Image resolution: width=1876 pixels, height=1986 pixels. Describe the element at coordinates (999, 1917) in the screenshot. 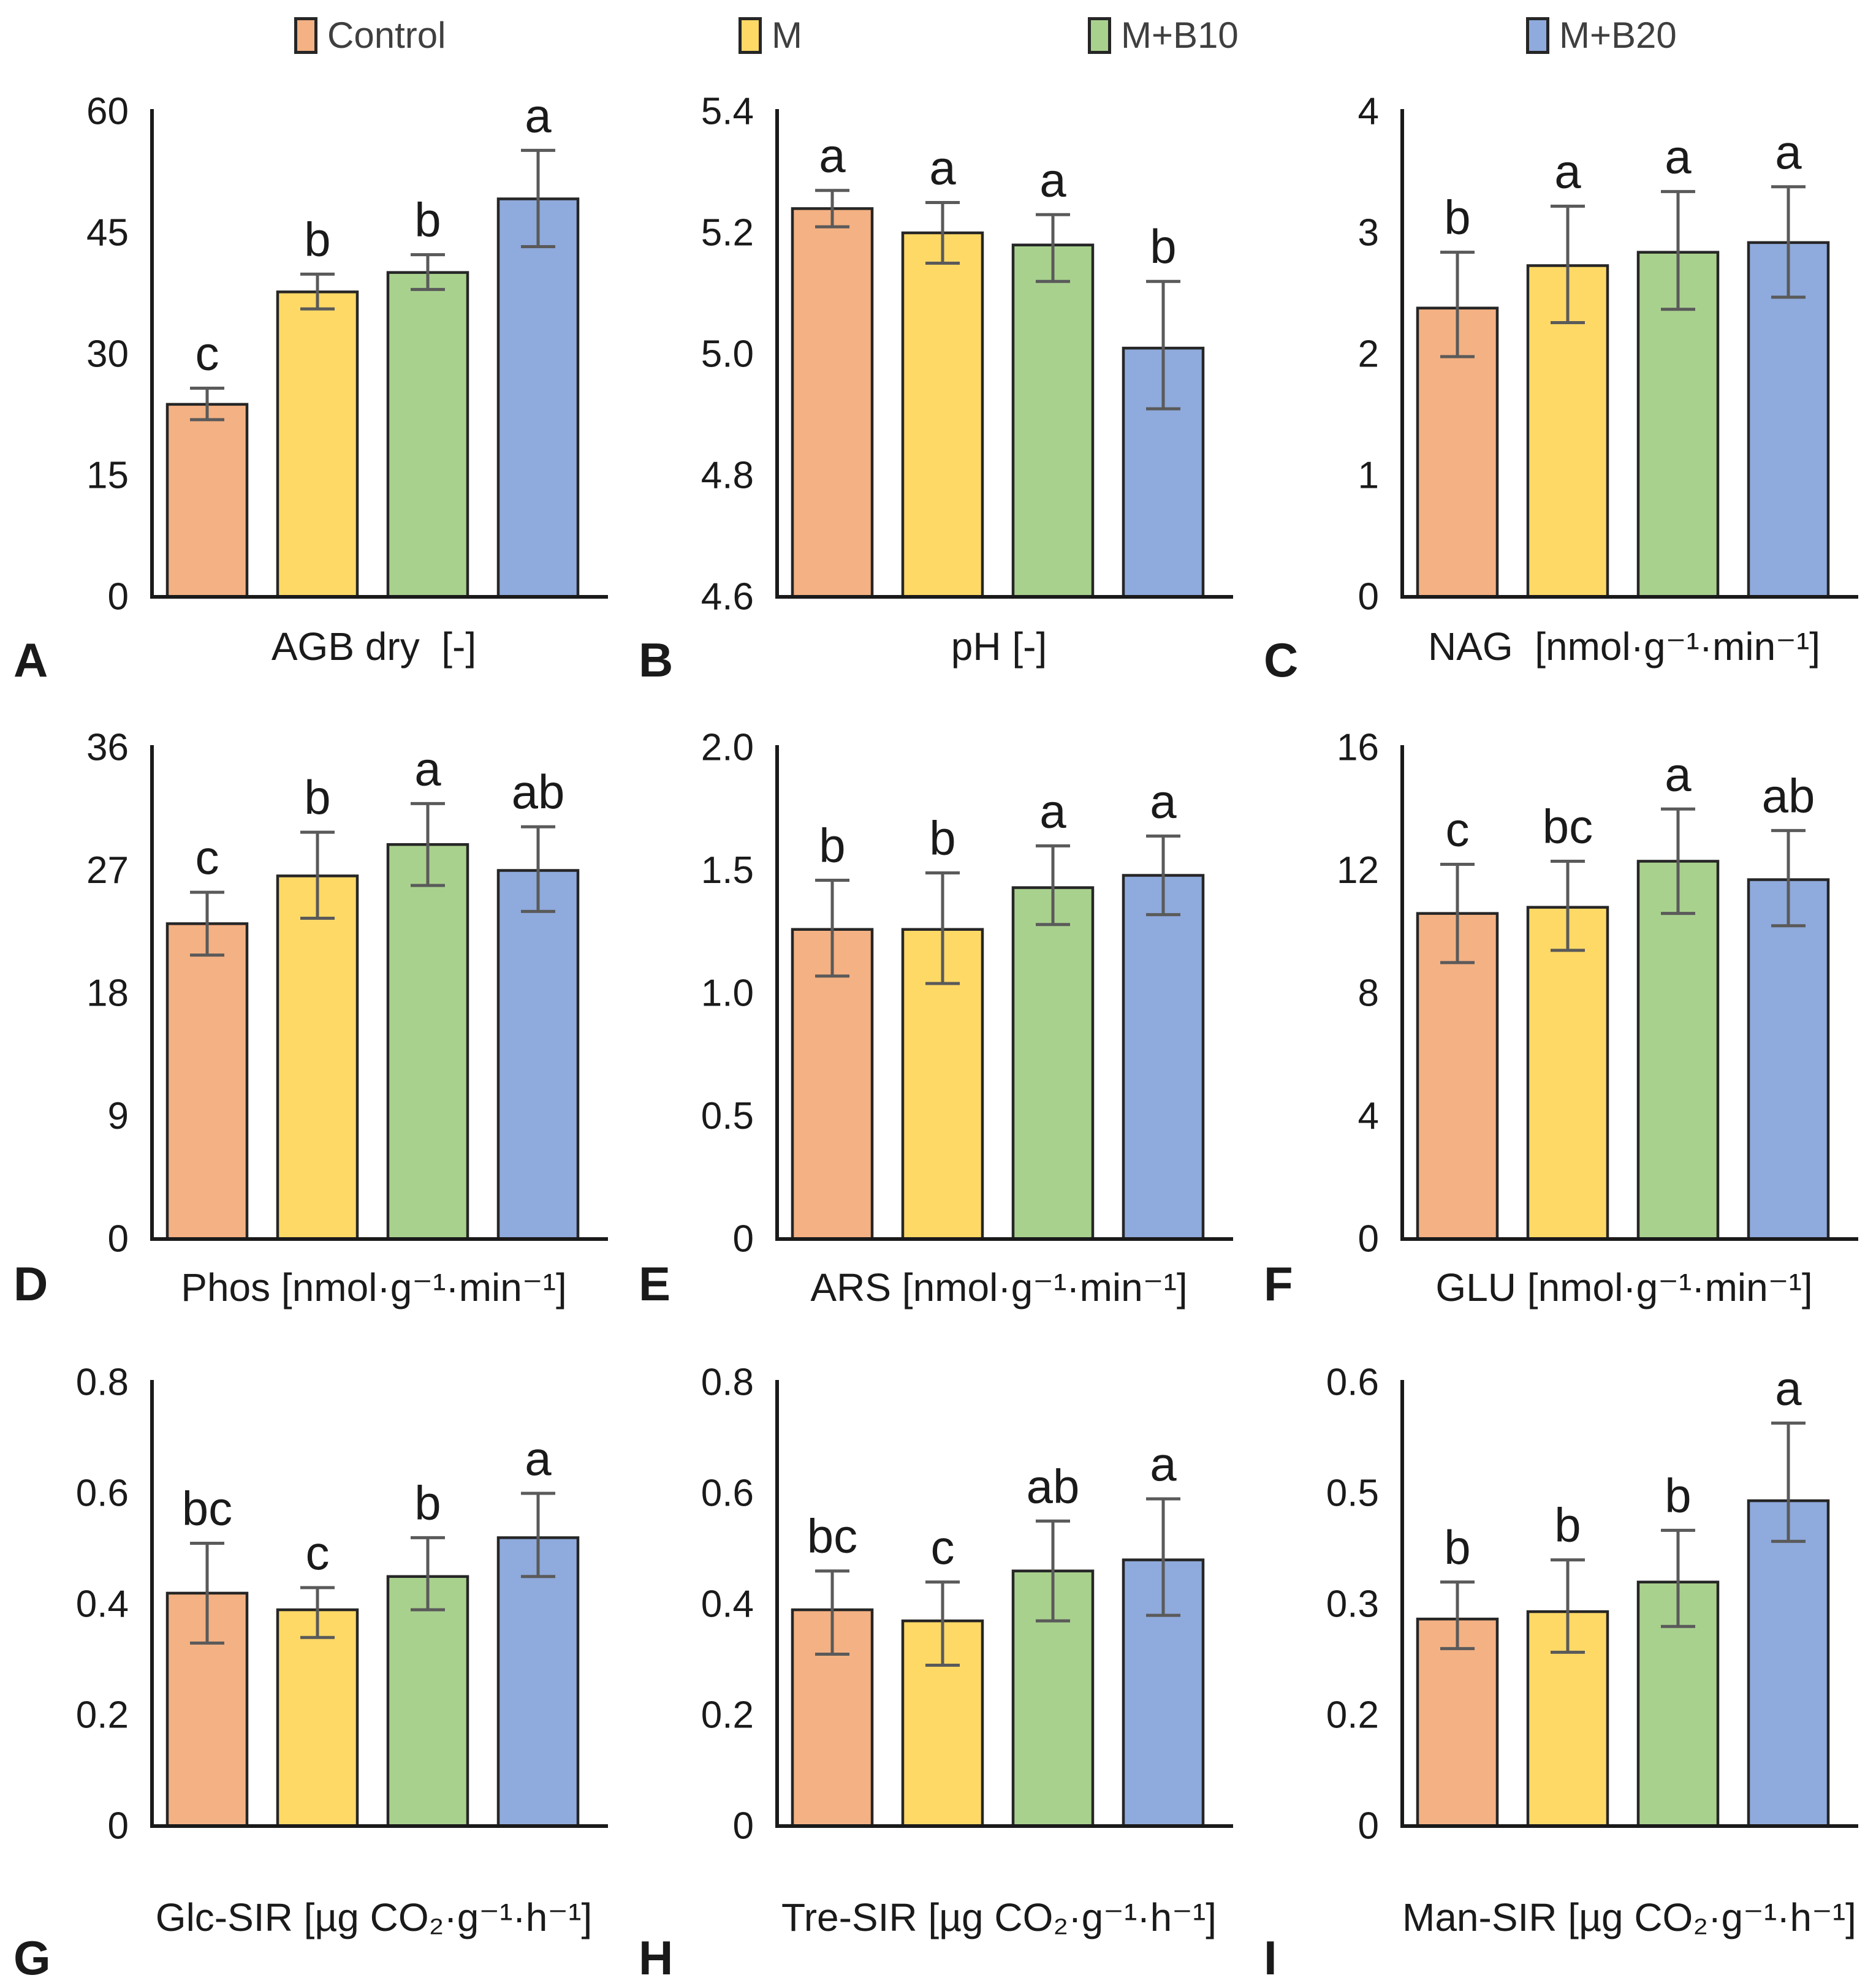

I see `x-axis-label: Tre-SIR [µg CO₂·g⁻¹·h⁻¹]` at that location.